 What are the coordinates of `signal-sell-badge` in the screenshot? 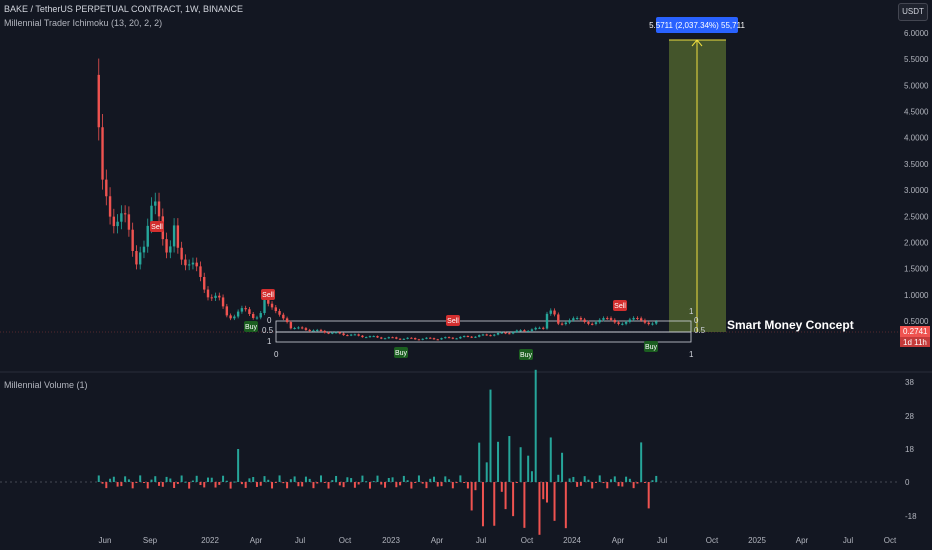 It's located at (453, 320).